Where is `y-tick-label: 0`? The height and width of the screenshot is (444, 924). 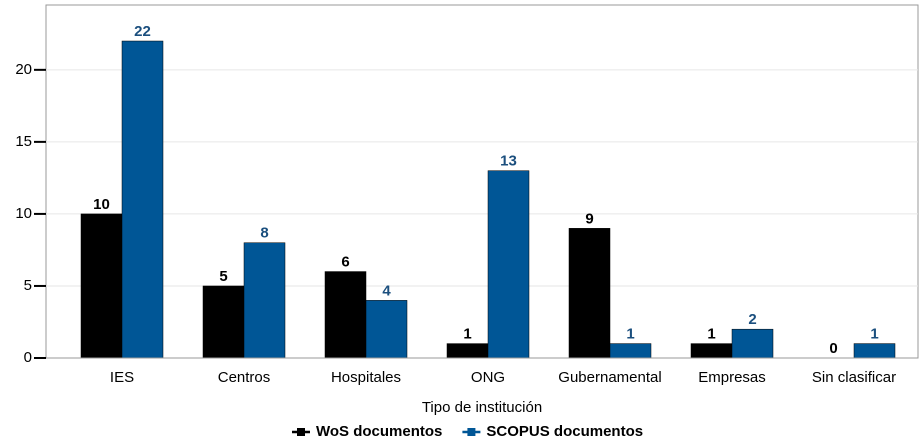
y-tick-label: 0 is located at coordinates (28, 357).